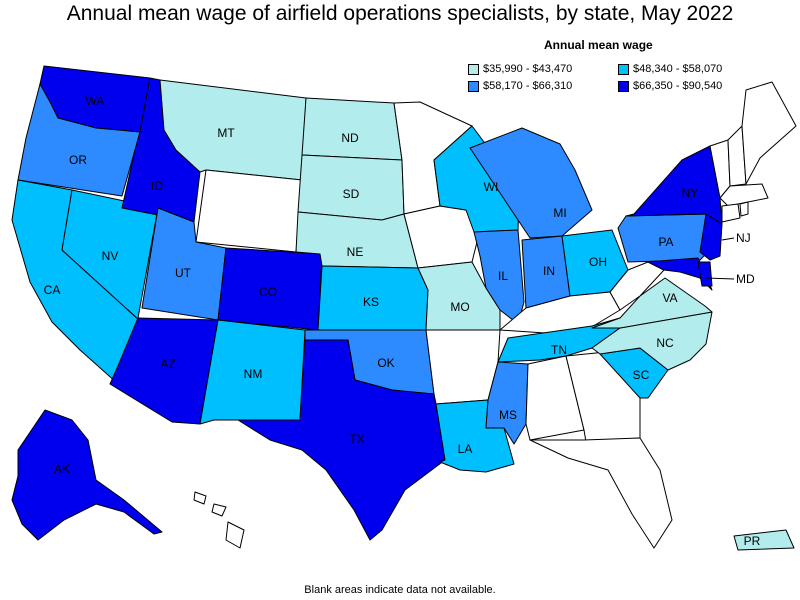 This screenshot has height=600, width=800. Describe the element at coordinates (183, 273) in the screenshot. I see `state-label-ut: UT` at that location.